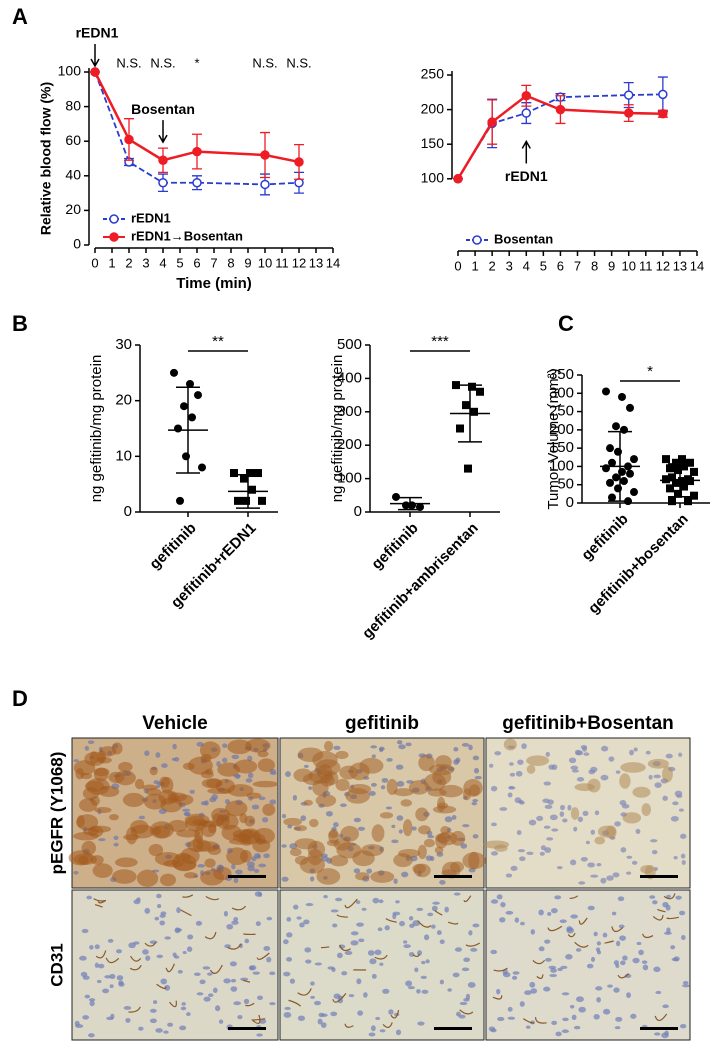  What do you see at coordinates (73, 140) in the screenshot?
I see `y-tick-label: 60` at bounding box center [73, 140].